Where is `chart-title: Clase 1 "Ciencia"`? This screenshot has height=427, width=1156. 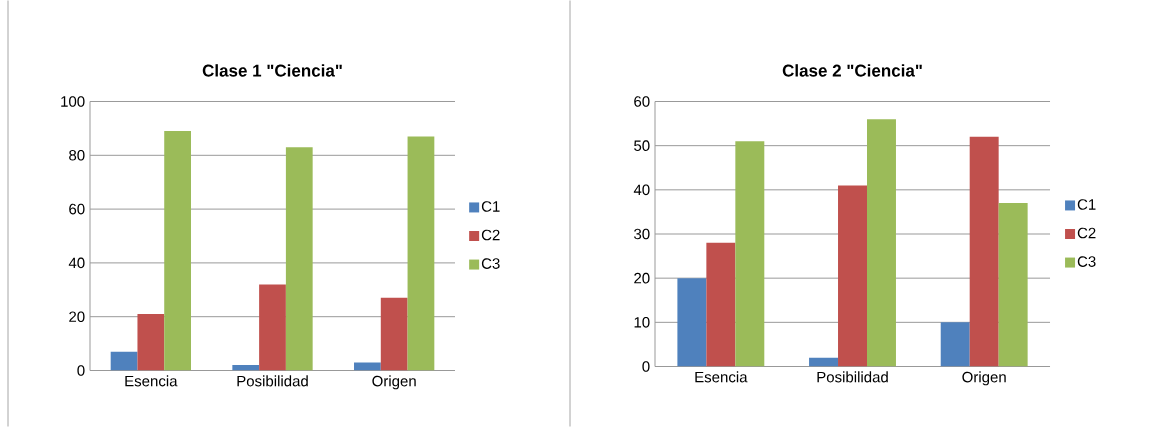 chart-title: Clase 1 "Ciencia" is located at coordinates (272, 70).